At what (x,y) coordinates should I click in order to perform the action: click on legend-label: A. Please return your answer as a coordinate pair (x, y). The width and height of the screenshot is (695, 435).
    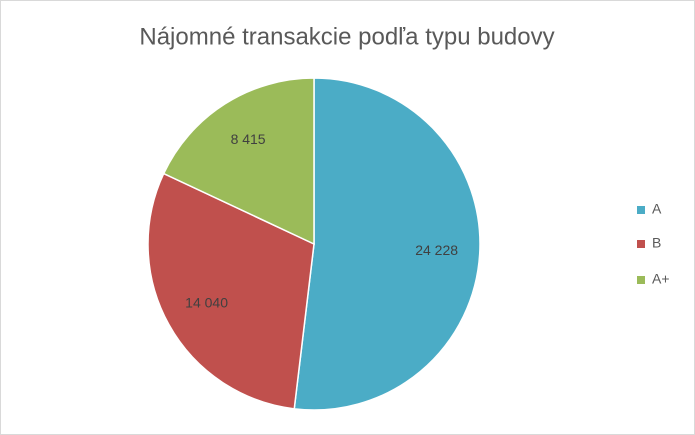
    Looking at the image, I should click on (657, 209).